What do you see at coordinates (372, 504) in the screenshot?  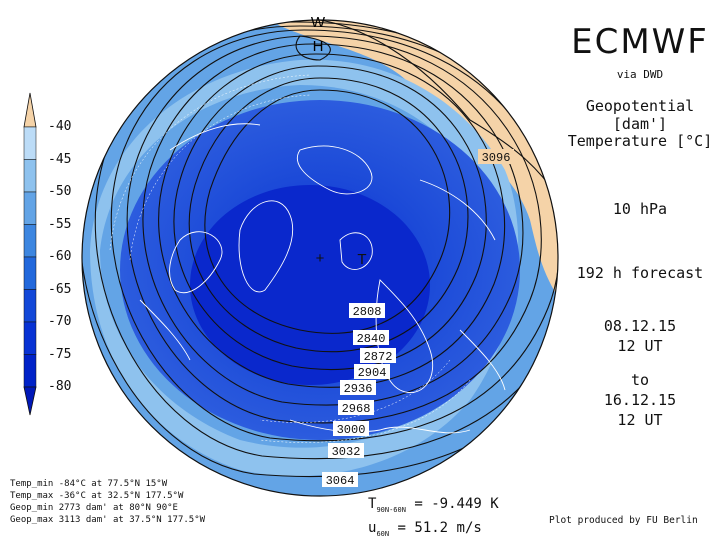 I see `t-label: T` at bounding box center [372, 504].